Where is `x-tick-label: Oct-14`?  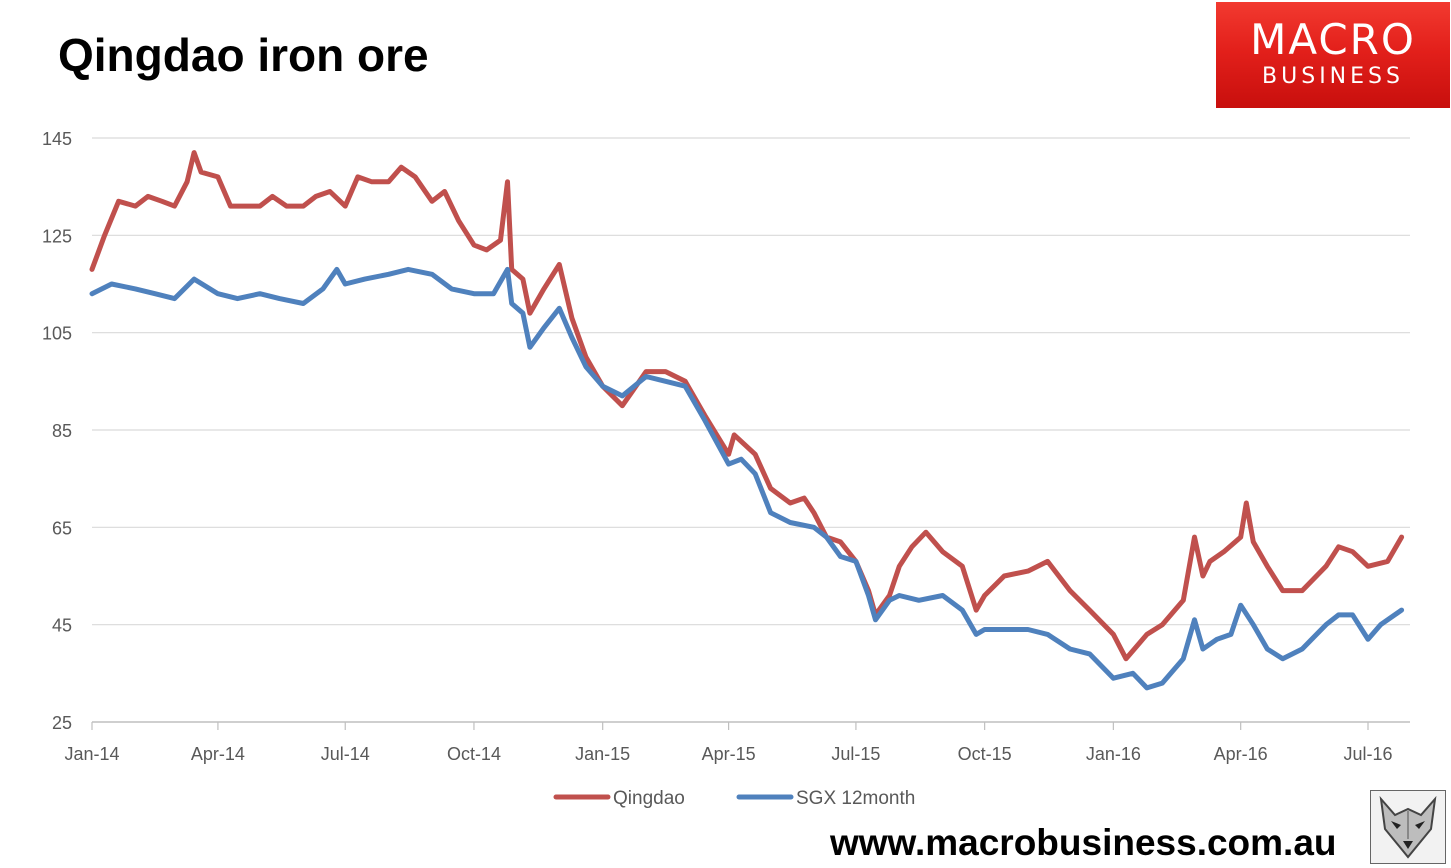
x-tick-label: Oct-14 is located at coordinates (474, 754).